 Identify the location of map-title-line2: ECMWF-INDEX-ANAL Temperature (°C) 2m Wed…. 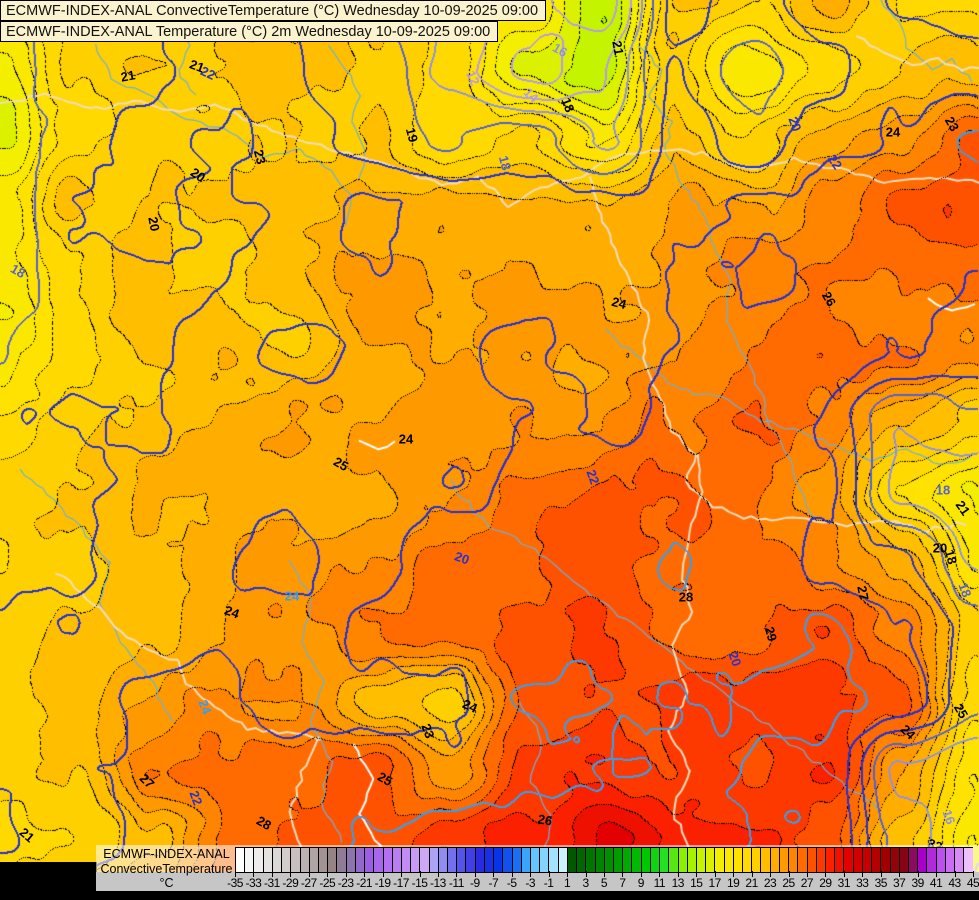
(249, 31).